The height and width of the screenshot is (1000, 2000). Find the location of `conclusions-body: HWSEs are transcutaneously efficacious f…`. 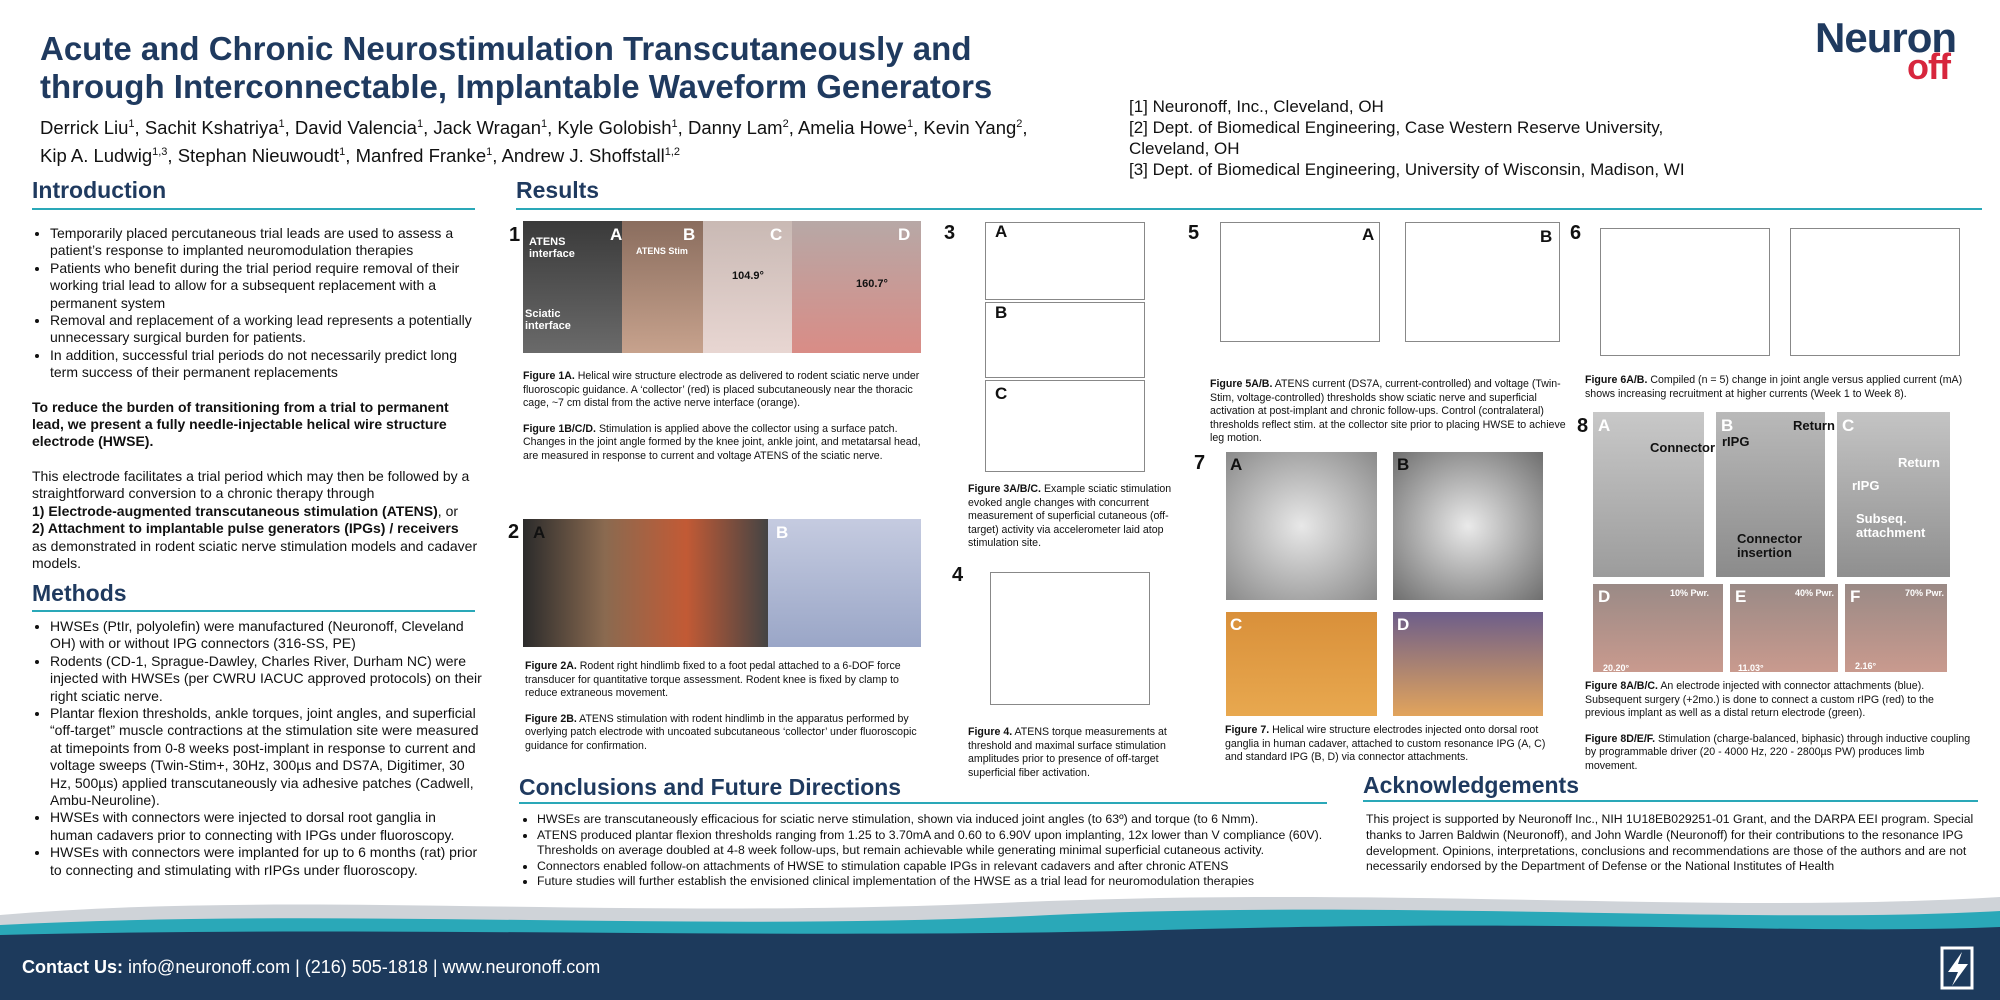

conclusions-body: HWSEs are transcutaneously efficacious f… is located at coordinates (934, 851).